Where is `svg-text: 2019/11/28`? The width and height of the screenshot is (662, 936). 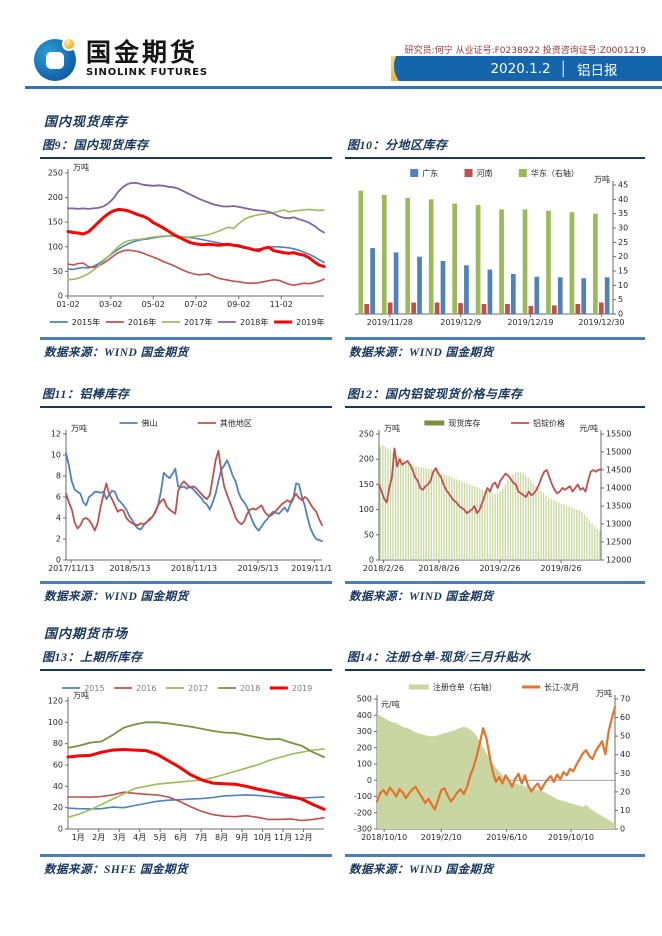 svg-text: 2019/11/28 is located at coordinates (390, 322).